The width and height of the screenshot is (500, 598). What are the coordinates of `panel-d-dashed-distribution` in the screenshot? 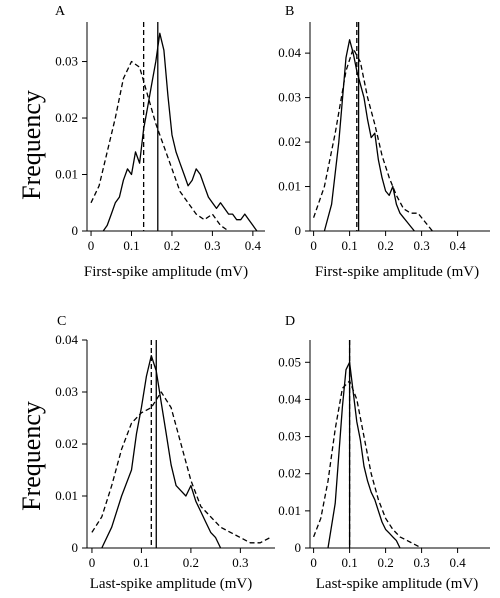 It's located at (367, 464).